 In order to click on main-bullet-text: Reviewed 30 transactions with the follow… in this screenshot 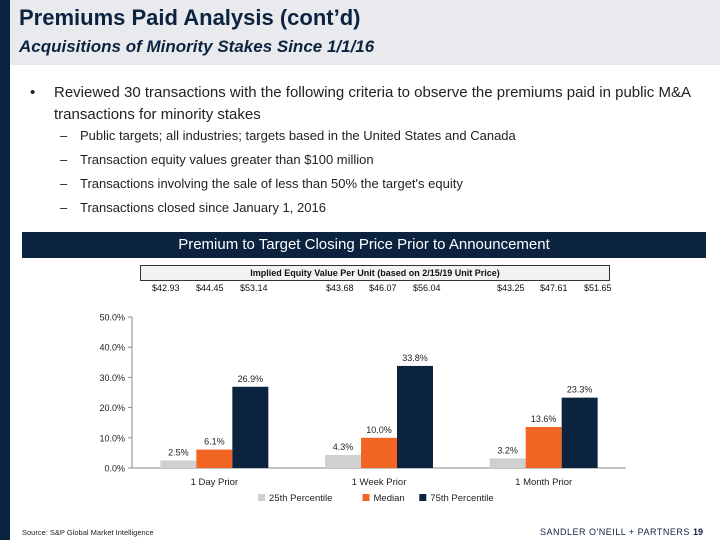, I will do `click(372, 103)`.